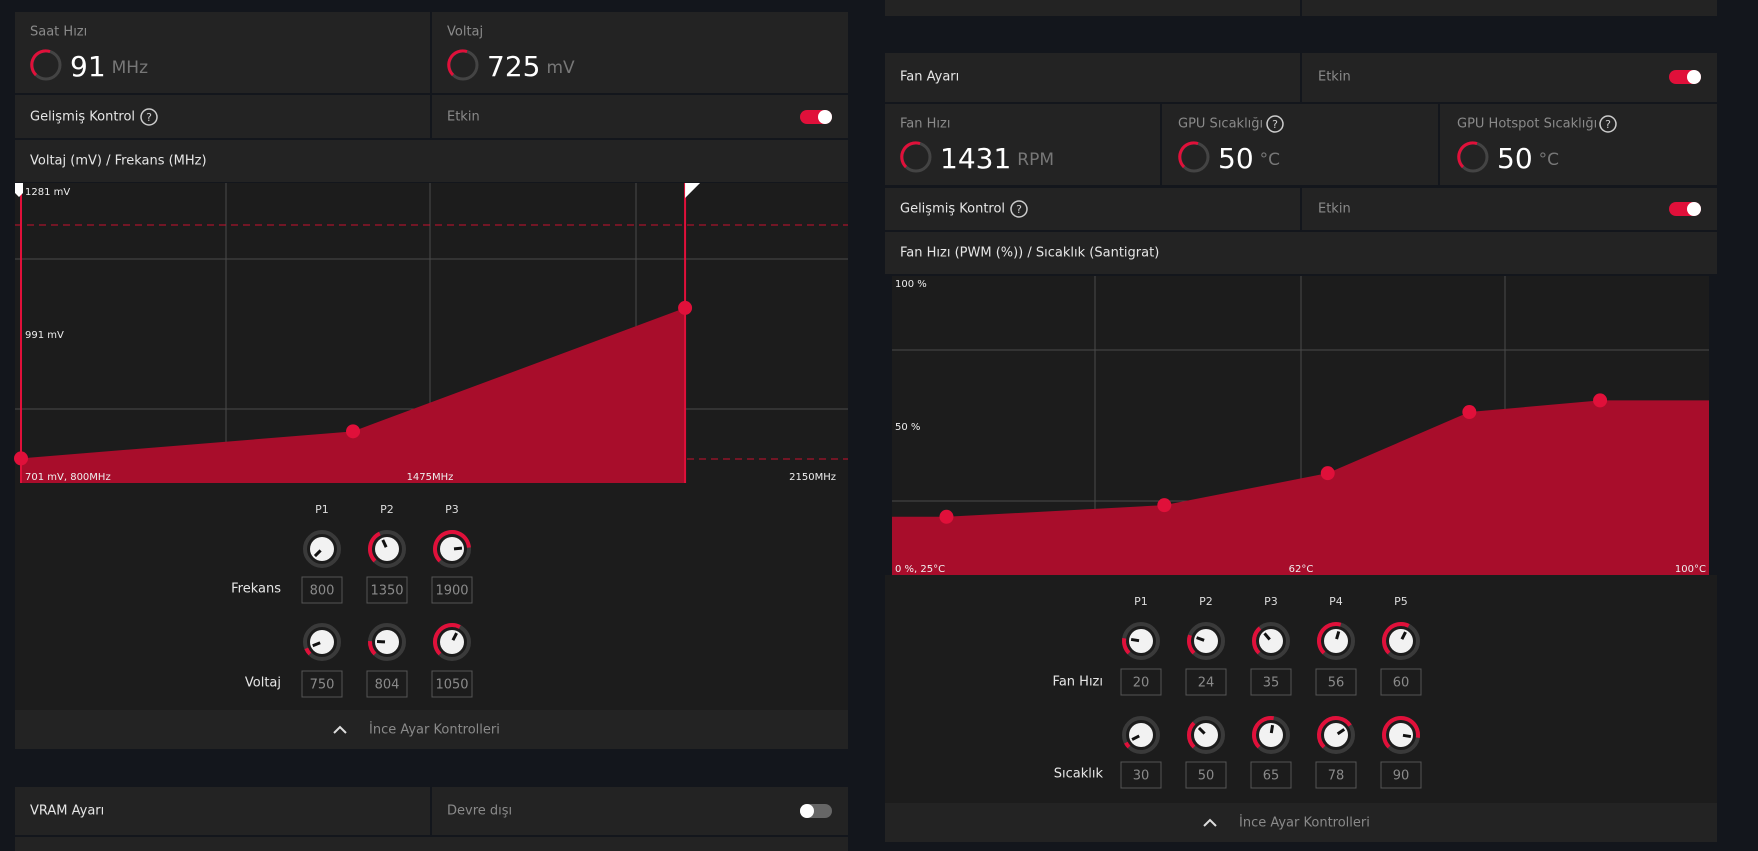 The image size is (1758, 851). I want to click on value: 725 mV, so click(531, 66).